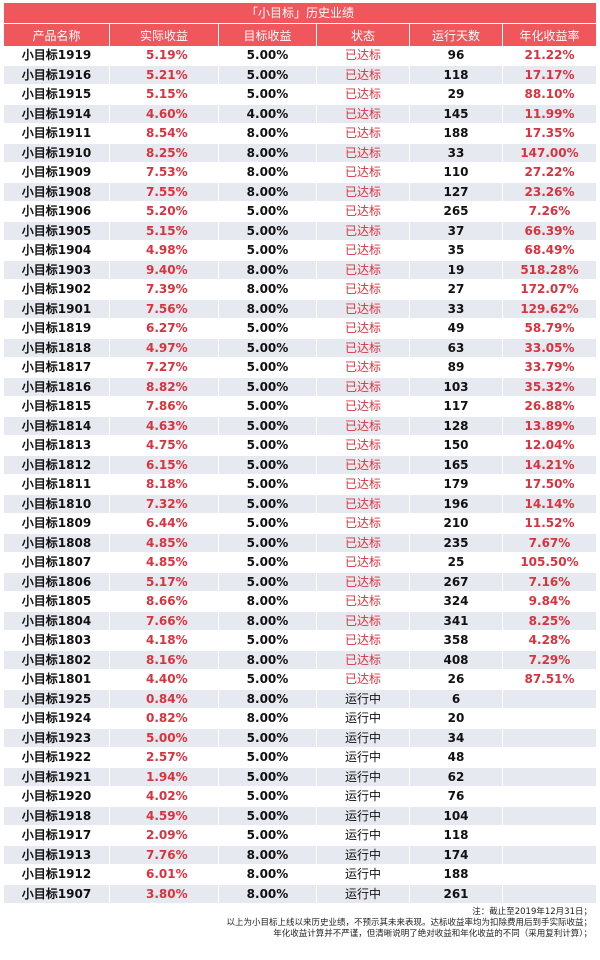 Image resolution: width=600 pixels, height=960 pixels. I want to click on table-row: 小目标1906 5.20% 5.00% 已达标 265 7.26%, so click(300, 212).